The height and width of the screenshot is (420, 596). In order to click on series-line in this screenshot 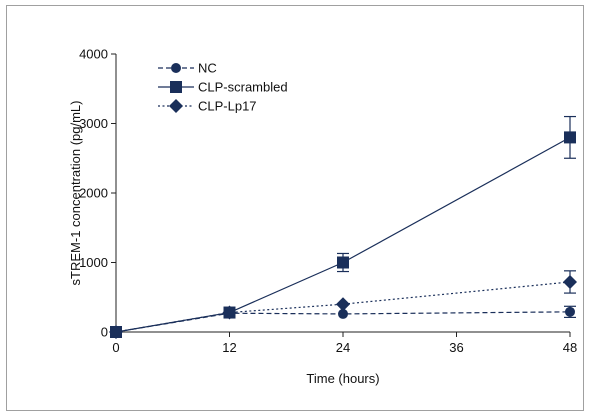, I will do `click(343, 307)`.